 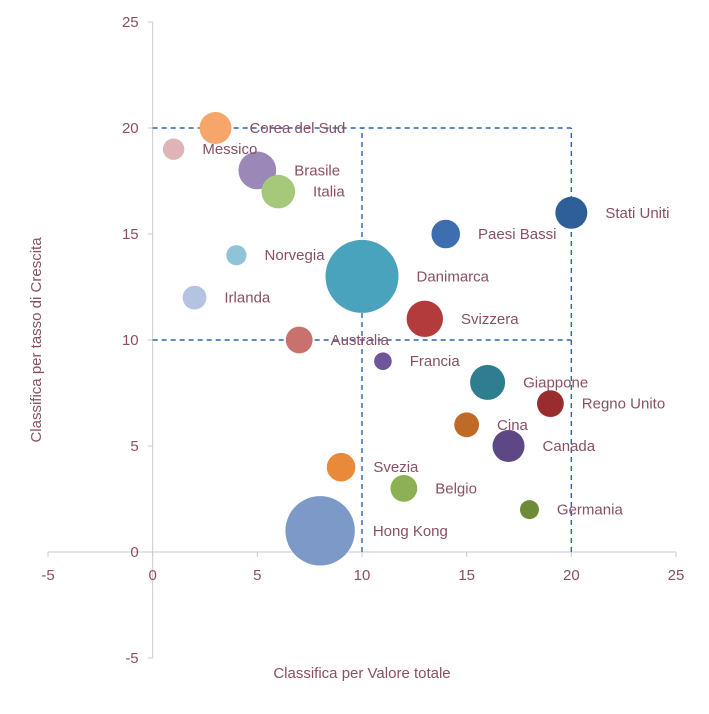 What do you see at coordinates (317, 170) in the screenshot?
I see `point-label: Brasile` at bounding box center [317, 170].